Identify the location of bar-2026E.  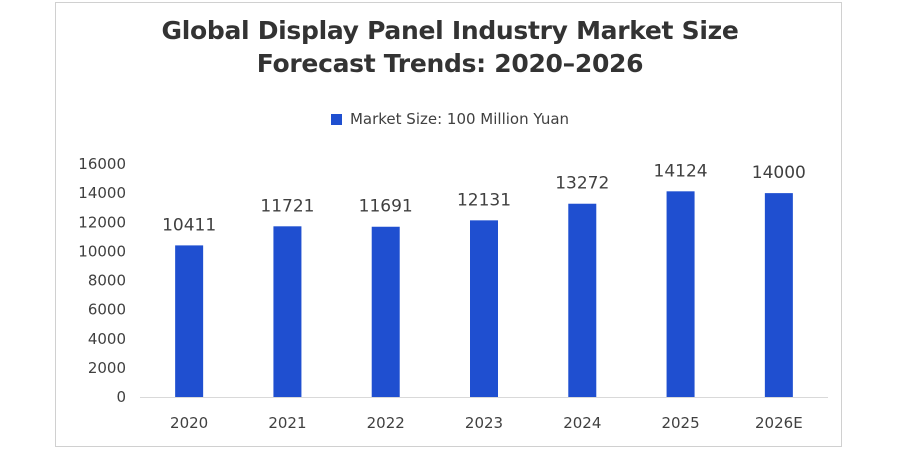
(778, 295).